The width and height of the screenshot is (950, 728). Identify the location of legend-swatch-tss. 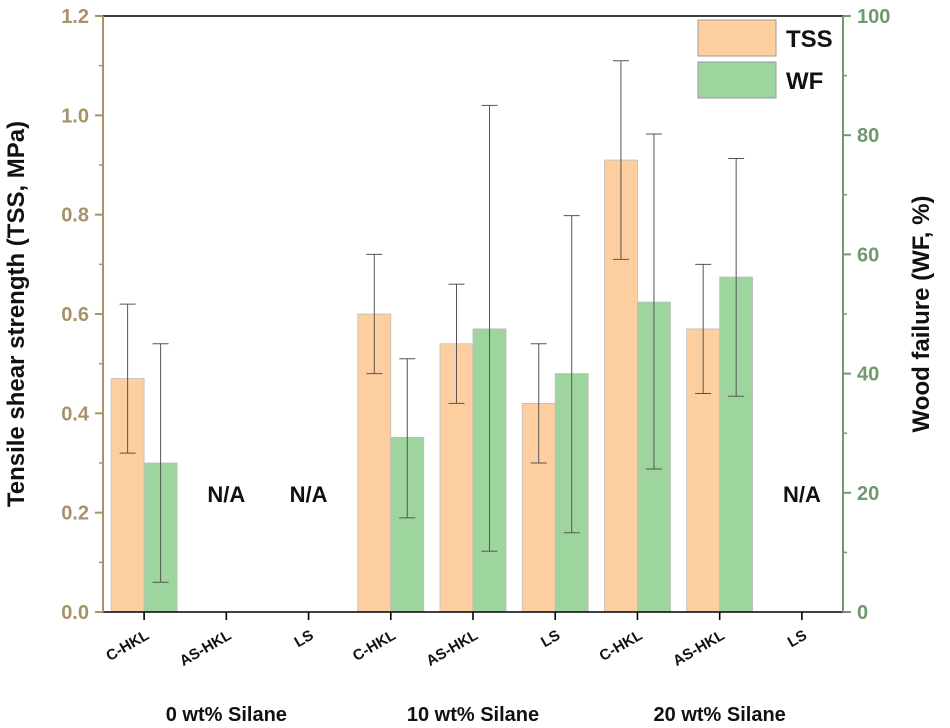
(737, 38).